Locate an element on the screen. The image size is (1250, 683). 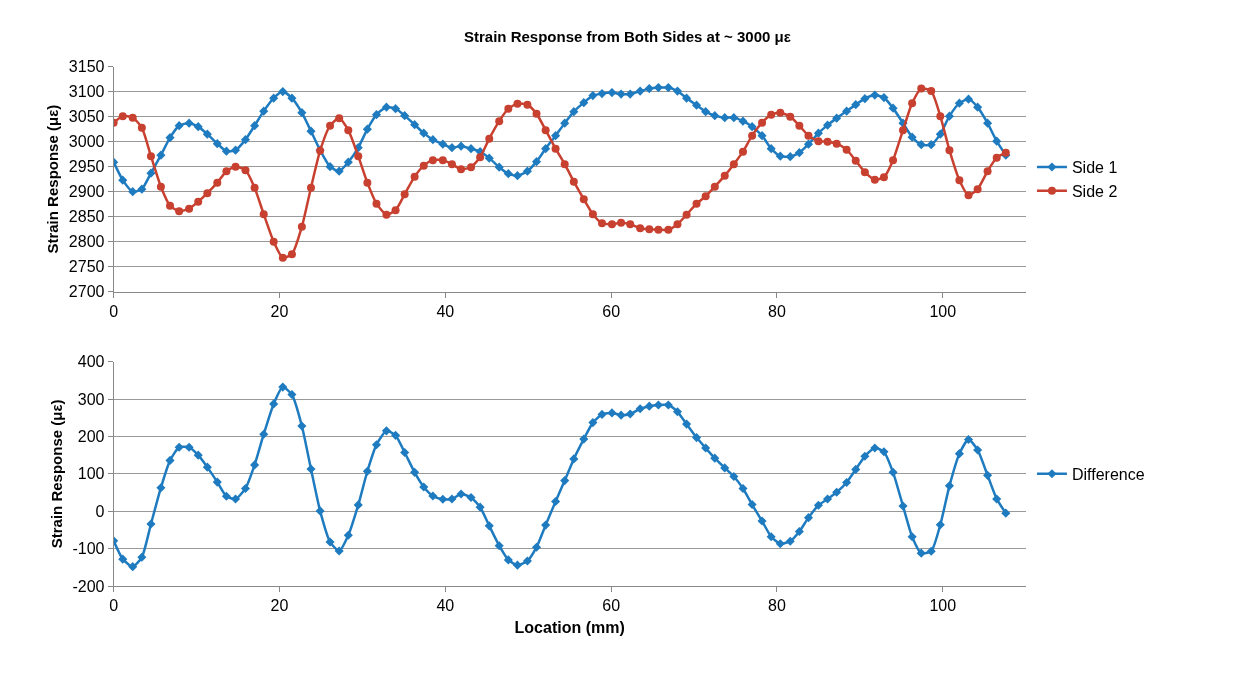
y-tick-label: 2900 is located at coordinates (86, 192).